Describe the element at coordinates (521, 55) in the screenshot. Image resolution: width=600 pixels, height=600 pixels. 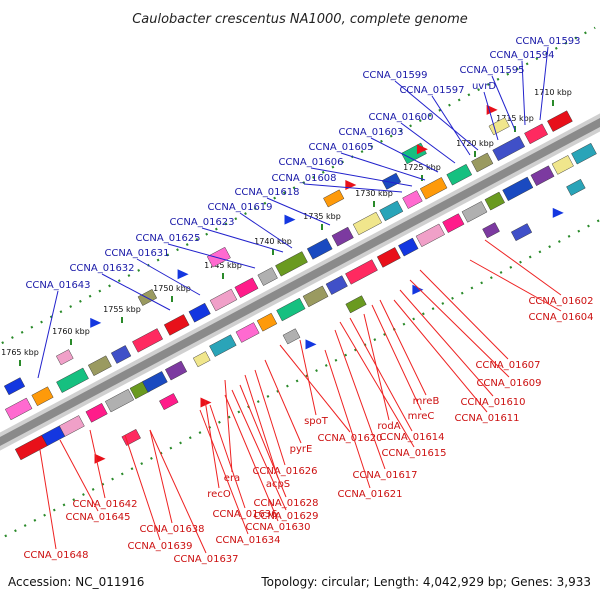
I see `top-gene-label: CCNA_01594` at that location.